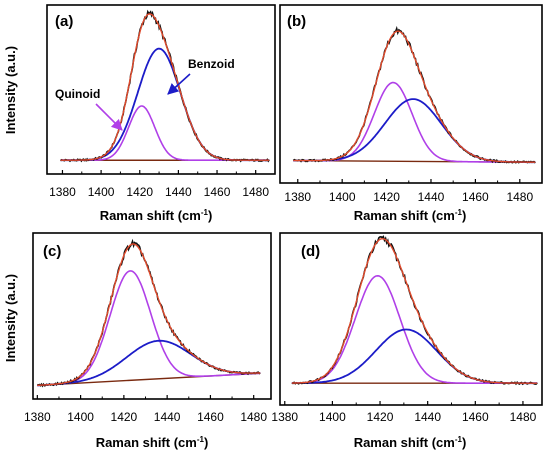  Describe the element at coordinates (410, 442) in the screenshot. I see `x-axis-label-d: Raman shift (cm-1)` at that location.